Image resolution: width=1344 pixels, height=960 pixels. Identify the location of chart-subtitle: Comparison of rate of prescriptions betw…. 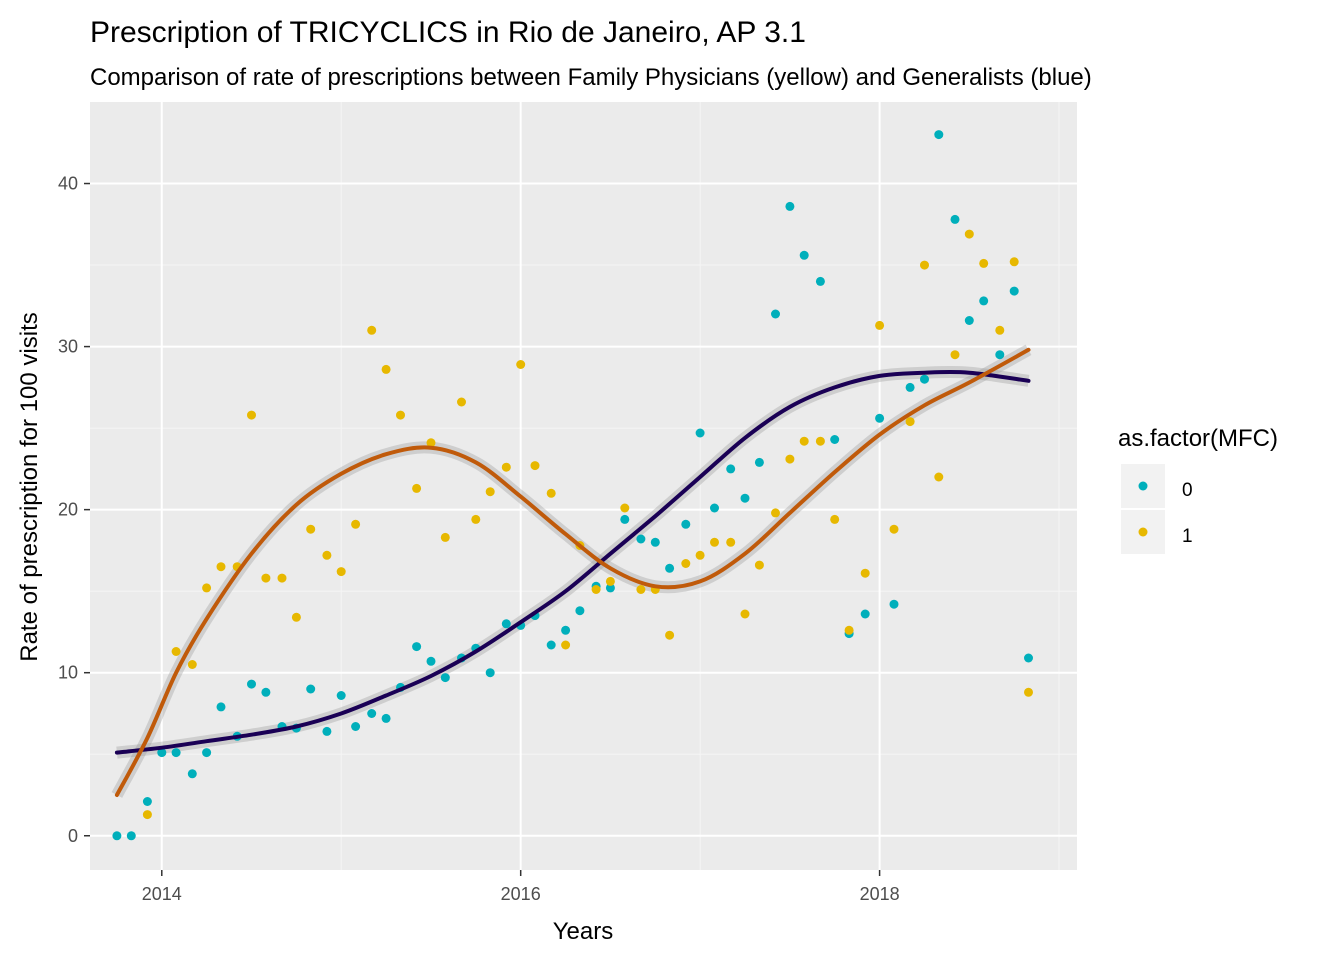
(591, 77).